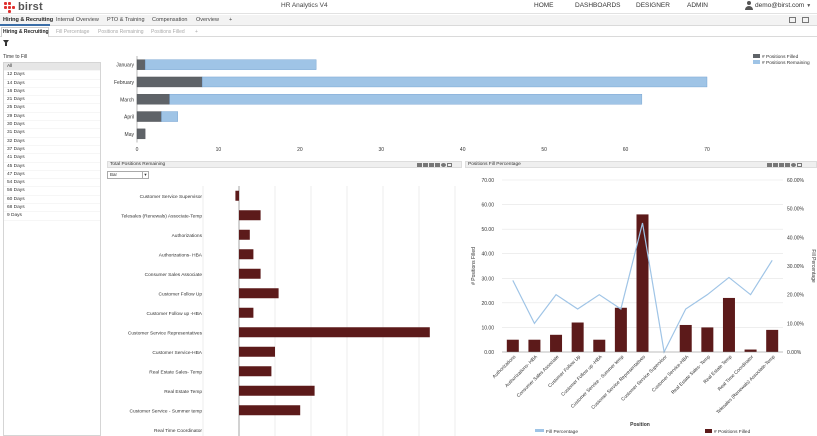 The height and width of the screenshot is (436, 817). What do you see at coordinates (792, 20) in the screenshot?
I see `layout-icon` at bounding box center [792, 20].